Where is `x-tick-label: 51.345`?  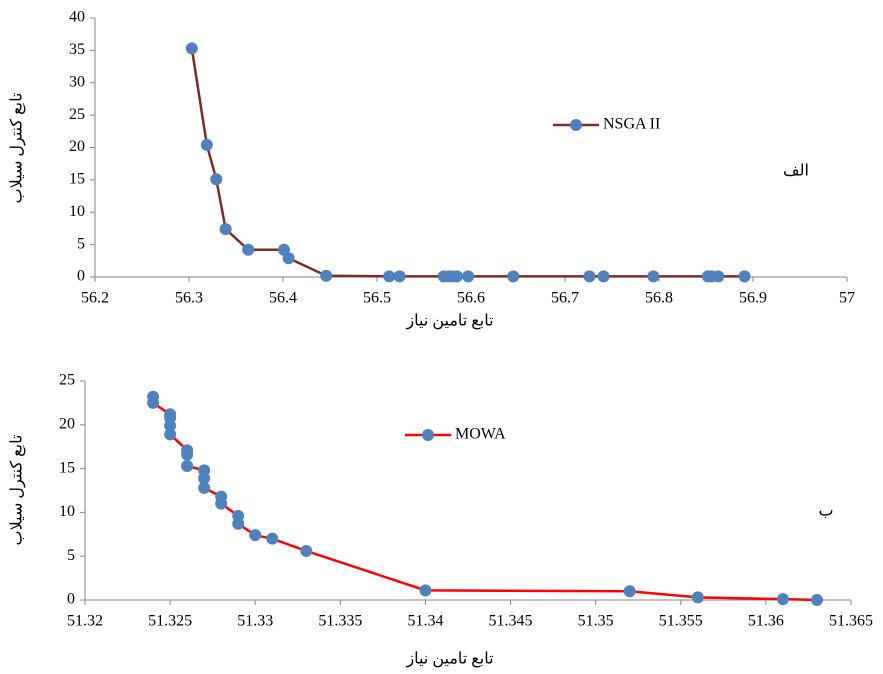
x-tick-label: 51.345 is located at coordinates (511, 621).